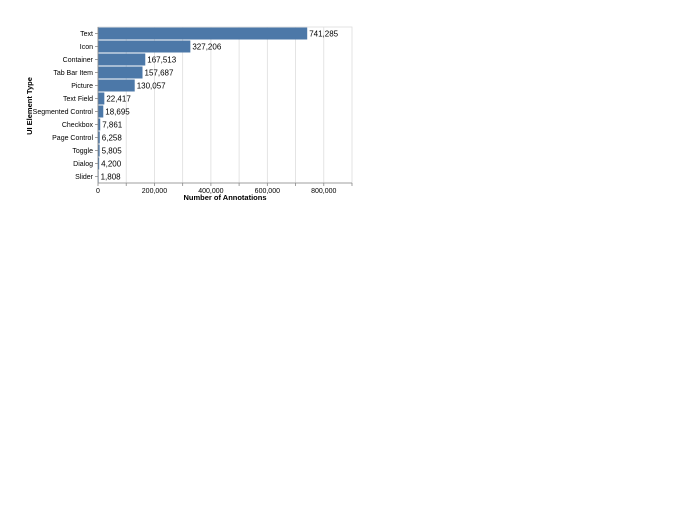  I want to click on value-label: 327,206, so click(206, 47).